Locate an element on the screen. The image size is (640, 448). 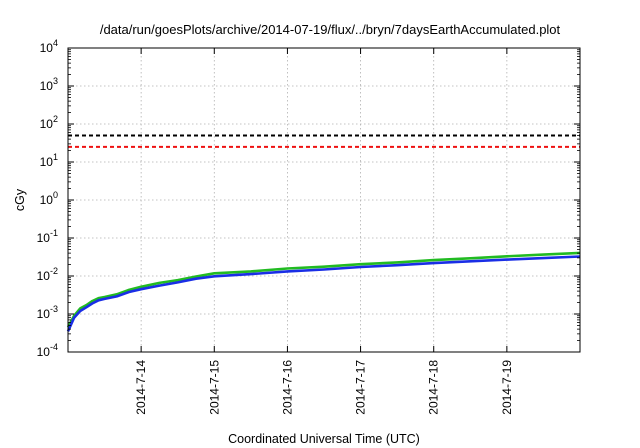
y-tick-label: 10⁻² is located at coordinates (47, 274).